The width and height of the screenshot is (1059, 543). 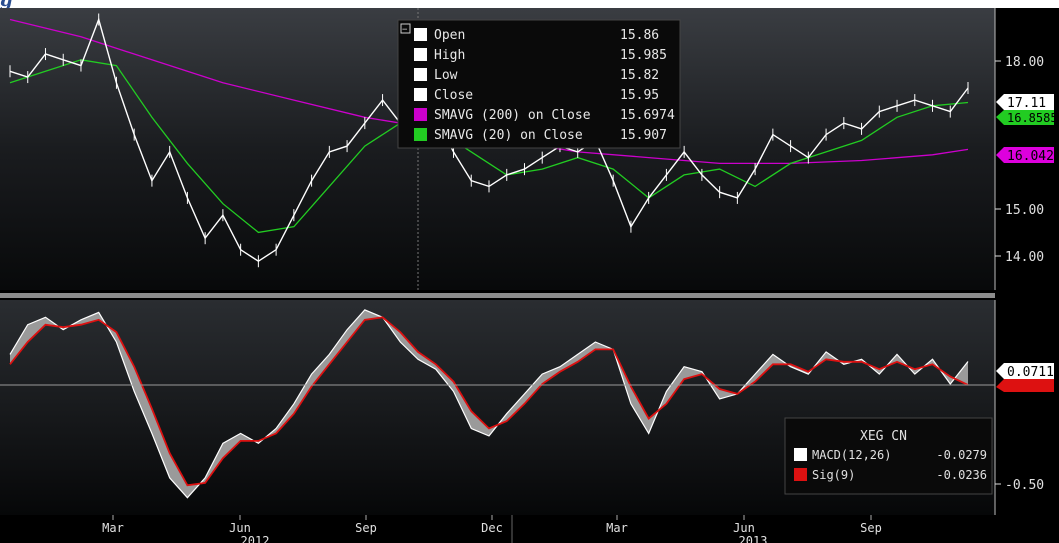 I want to click on macd-y-tick-neg050: -0.50, so click(x=1019, y=485).